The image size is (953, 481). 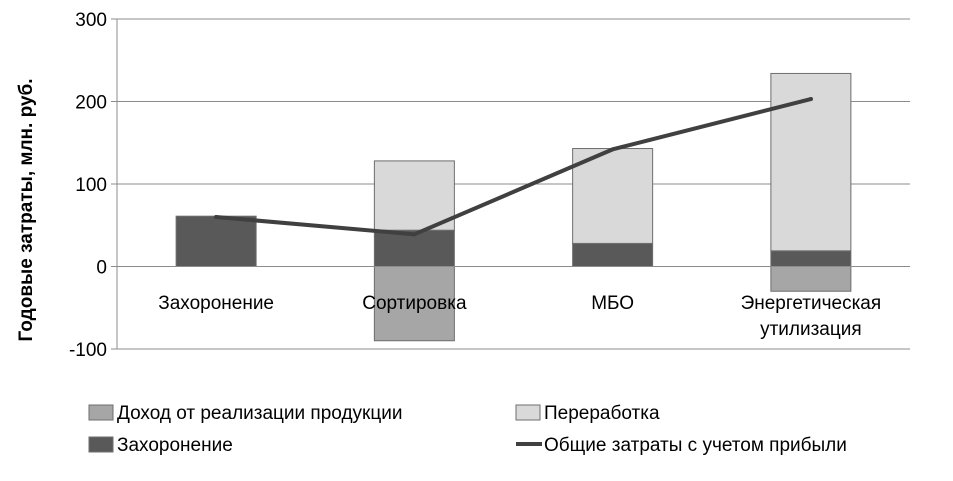 I want to click on y-tick-label: -100, so click(x=88, y=350).